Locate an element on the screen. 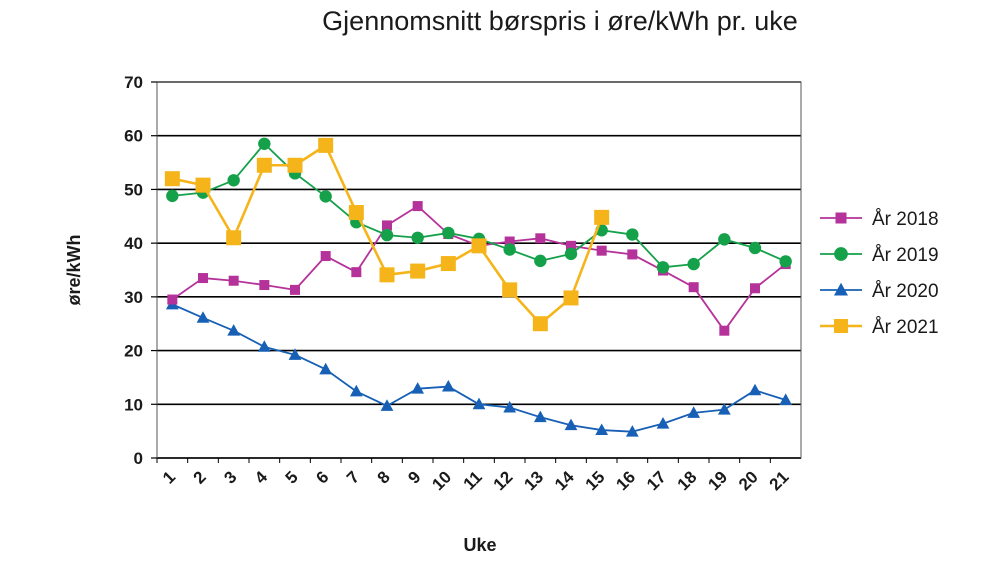 The height and width of the screenshot is (565, 1000). x-tick-label: 18 is located at coordinates (687, 480).